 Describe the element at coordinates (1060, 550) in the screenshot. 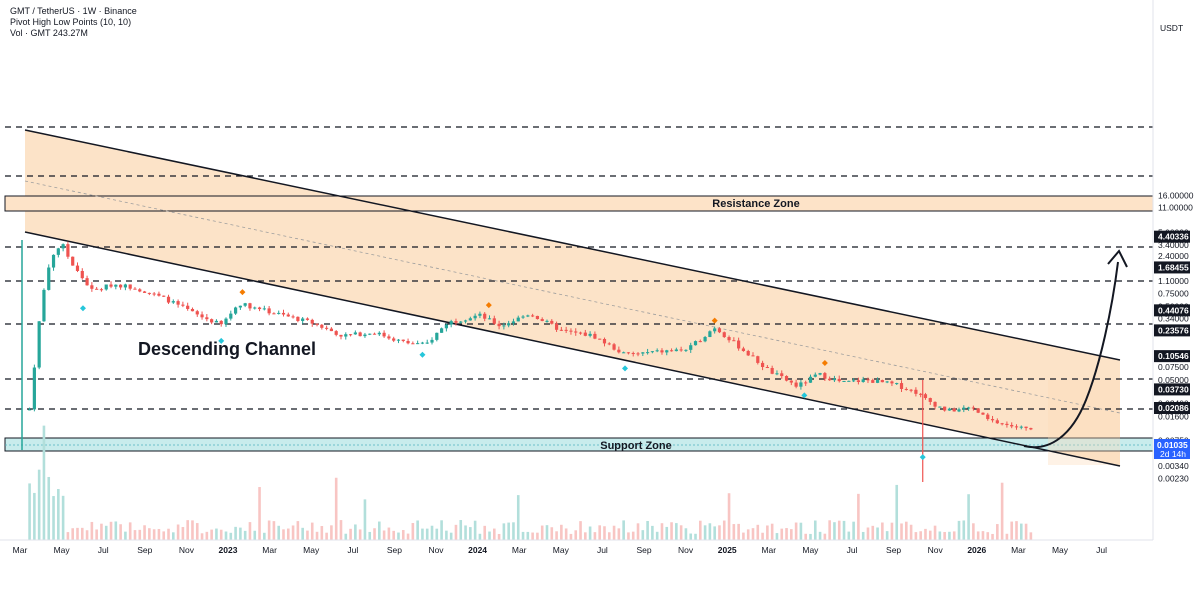

I see `x-tick-label: May` at that location.